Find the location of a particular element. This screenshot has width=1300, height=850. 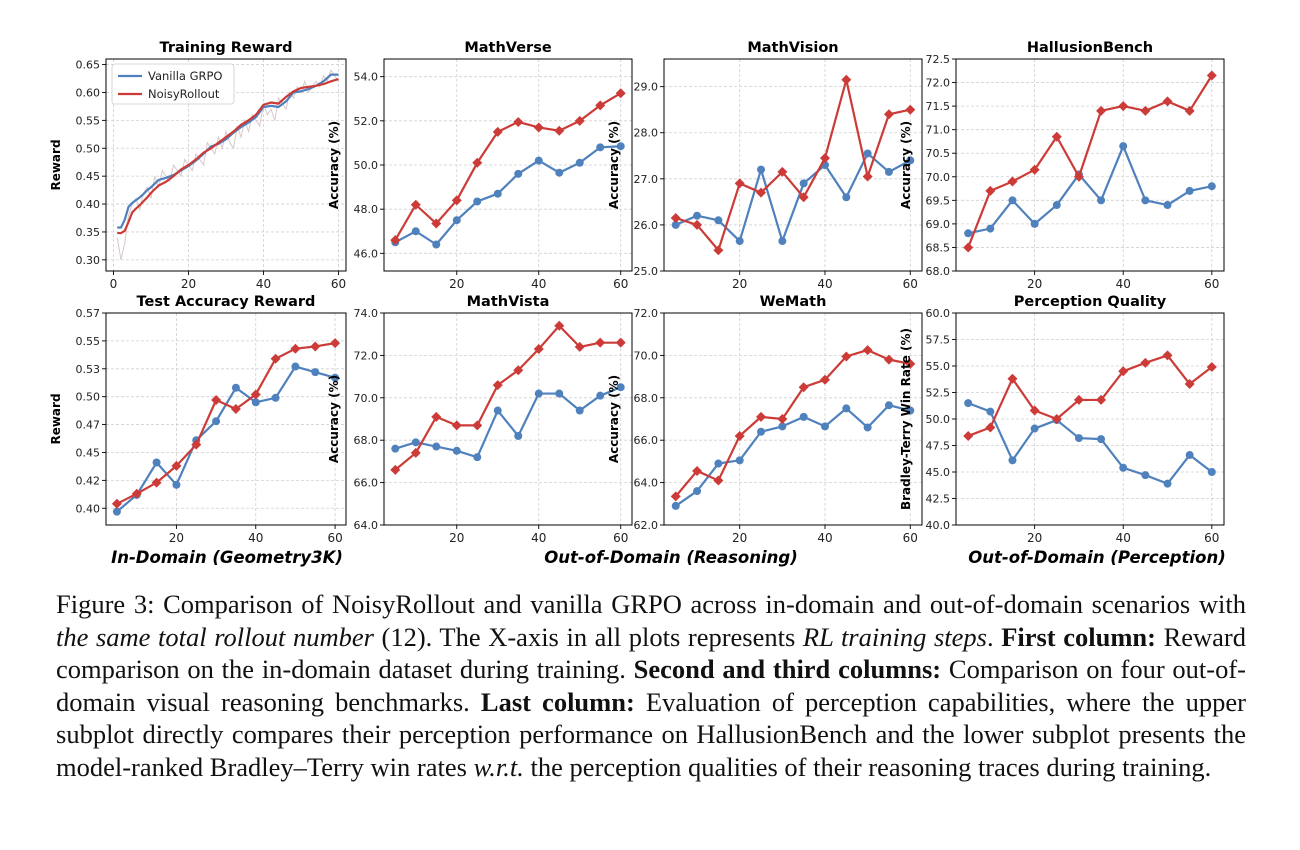

y-tick-label: 25.0 is located at coordinates (646, 271).